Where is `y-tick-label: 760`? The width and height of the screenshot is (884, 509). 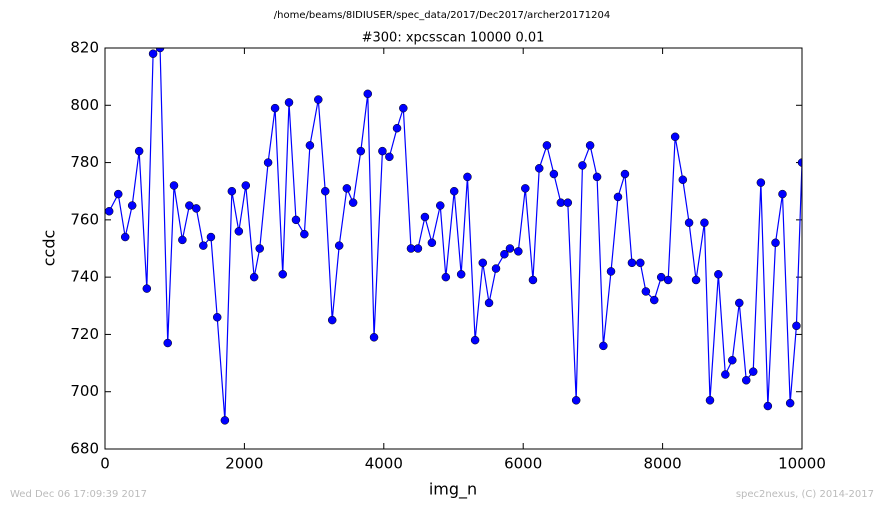 y-tick-label: 760 is located at coordinates (84, 219).